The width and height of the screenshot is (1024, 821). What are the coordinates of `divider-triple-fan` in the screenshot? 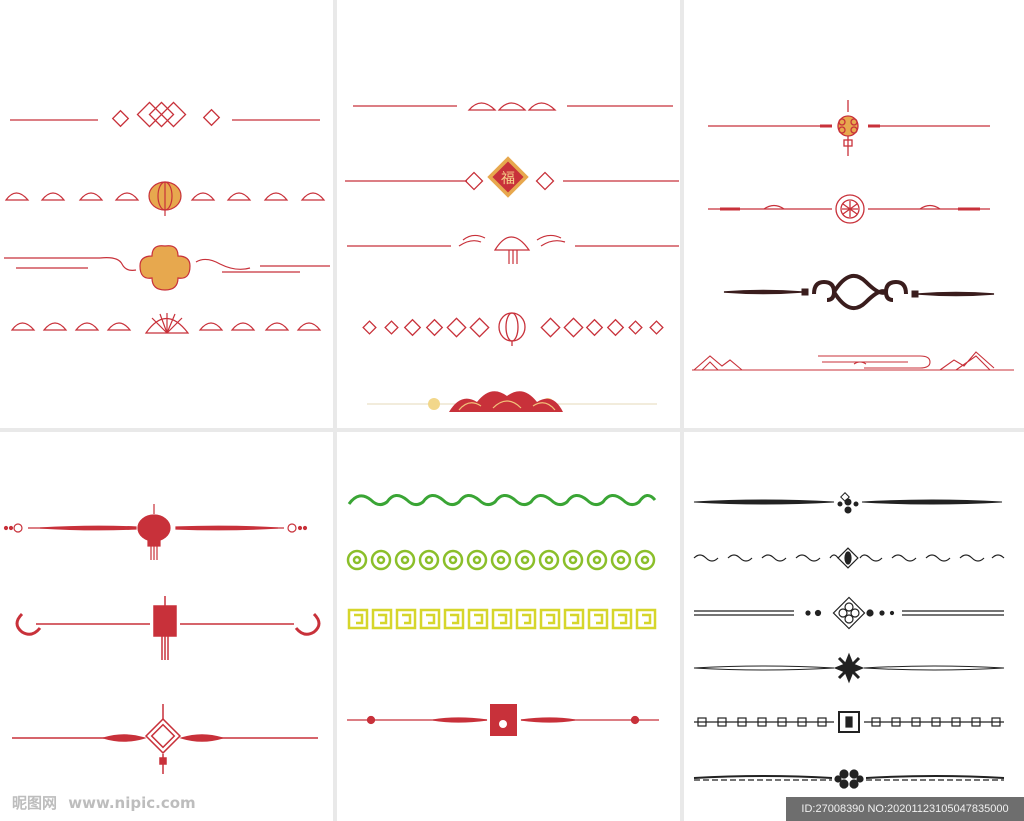 It's located at (513, 106).